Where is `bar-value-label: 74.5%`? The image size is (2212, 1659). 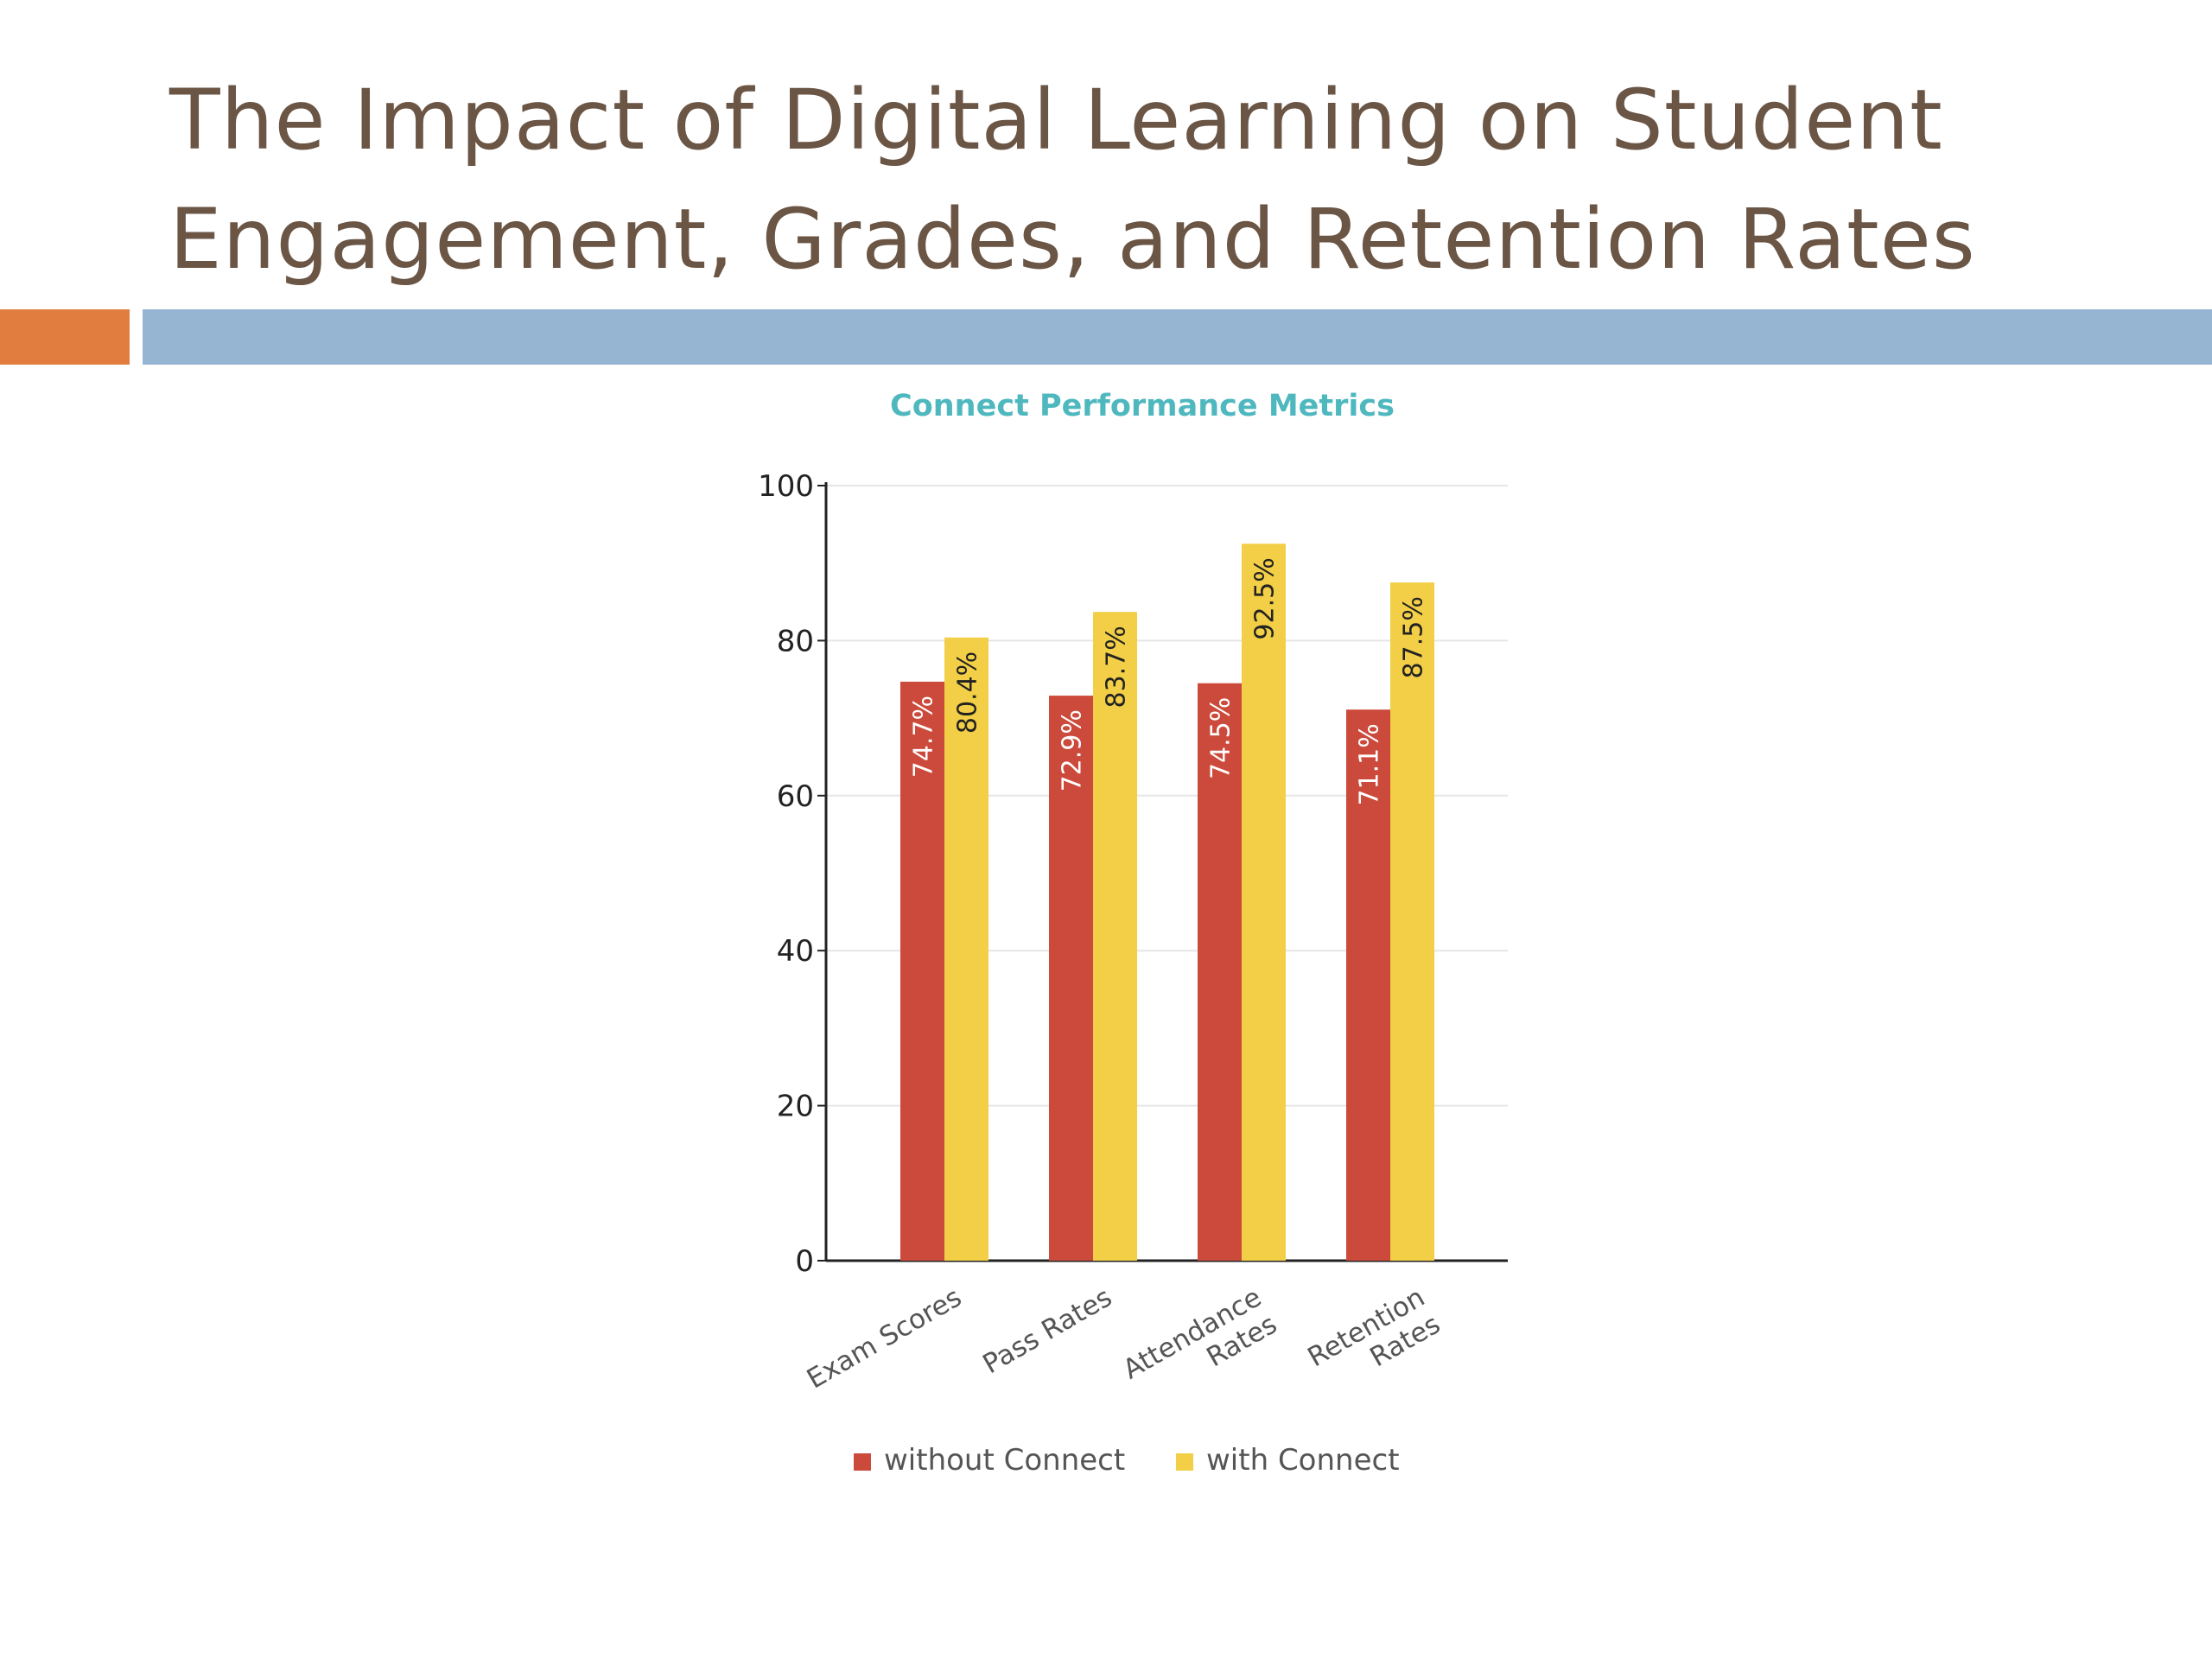
bar-value-label: 74.5% is located at coordinates (1221, 738).